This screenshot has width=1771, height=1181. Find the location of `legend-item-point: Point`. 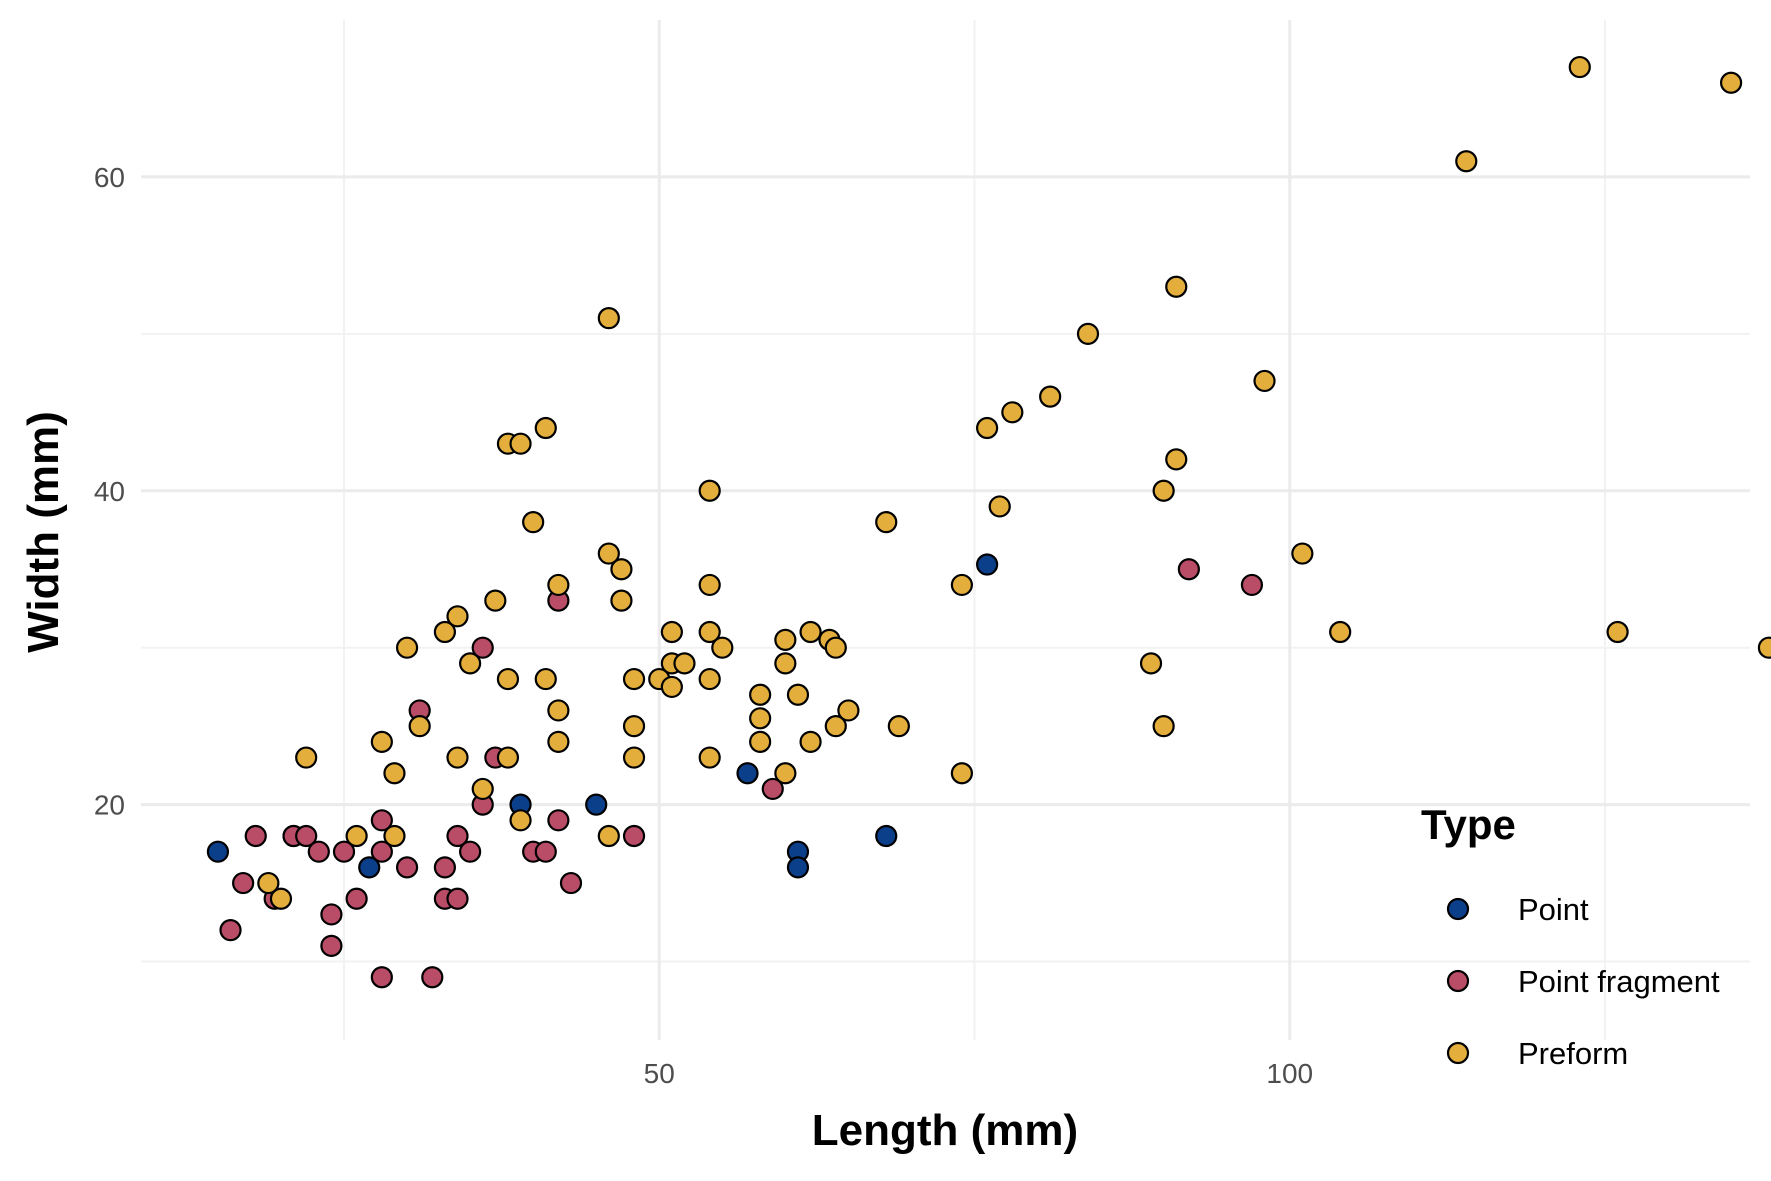

legend-item-point: Point is located at coordinates (1517, 909).